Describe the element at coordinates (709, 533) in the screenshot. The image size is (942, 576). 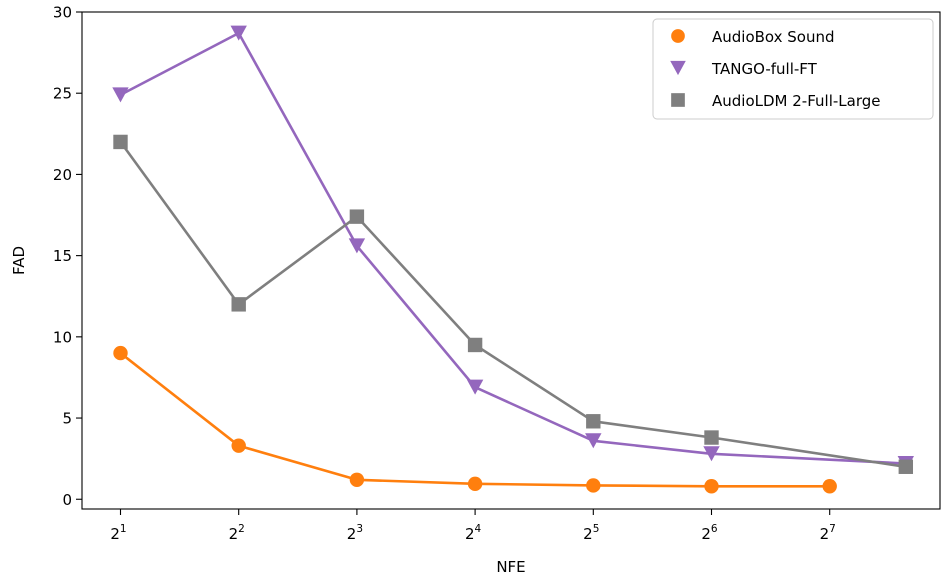
I see `x-tick-label: 26` at that location.